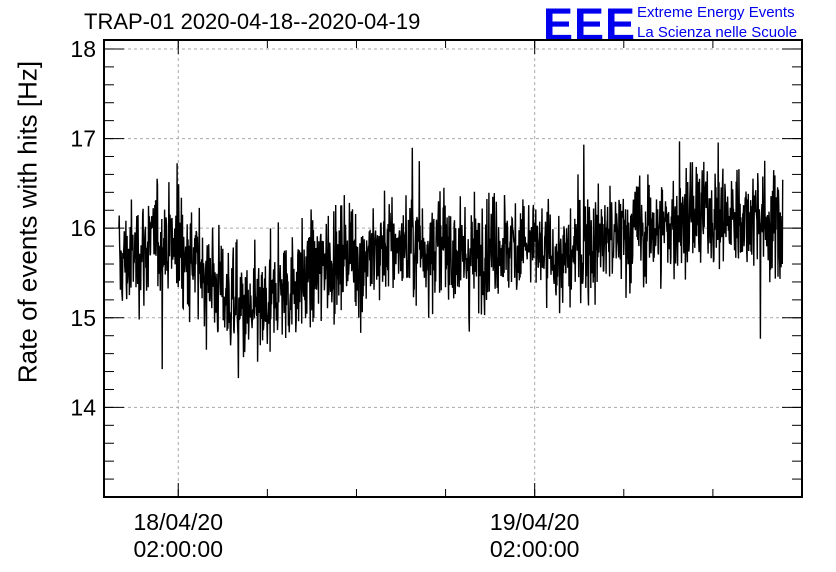 Image resolution: width=836 pixels, height=572 pixels. I want to click on logo-caption-line2: La Scienza nelle Scuole, so click(717, 32).